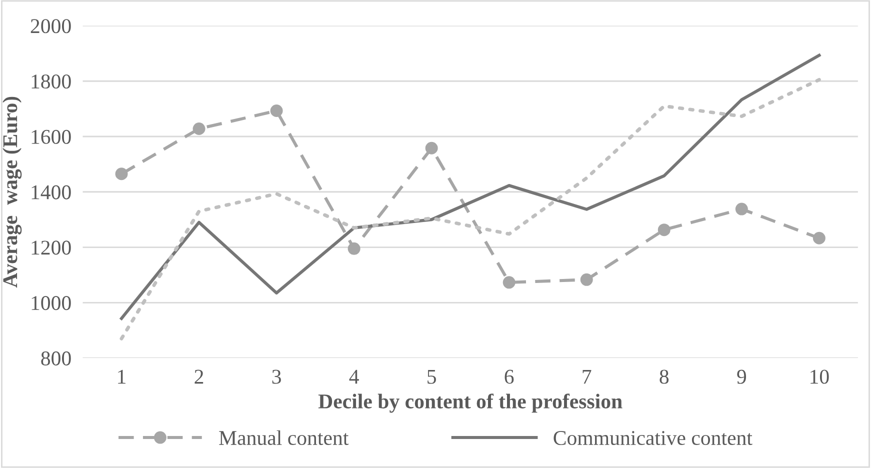 The width and height of the screenshot is (871, 468). What do you see at coordinates (50, 26) in the screenshot?
I see `y-tick-label: 2000` at bounding box center [50, 26].